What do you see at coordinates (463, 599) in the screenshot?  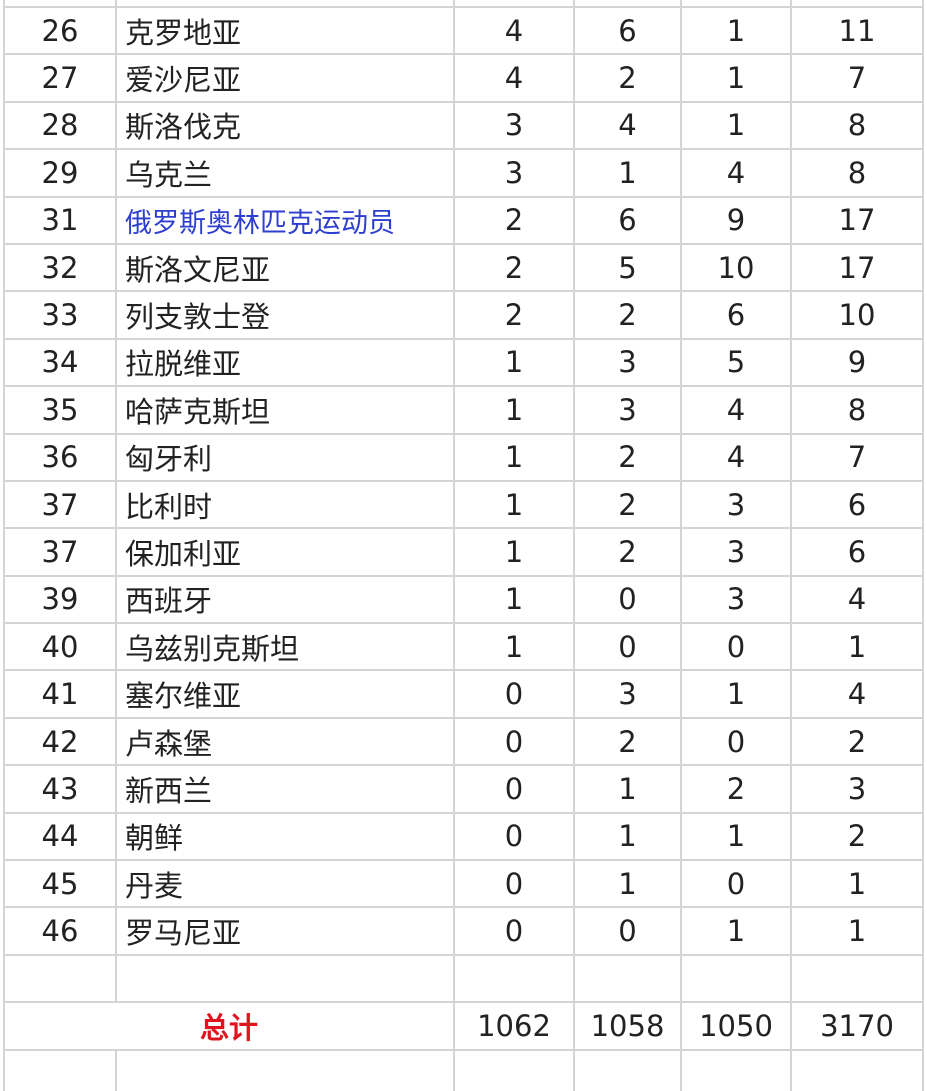 I see `table-row: 39 西班牙 1 0 3 4` at bounding box center [463, 599].